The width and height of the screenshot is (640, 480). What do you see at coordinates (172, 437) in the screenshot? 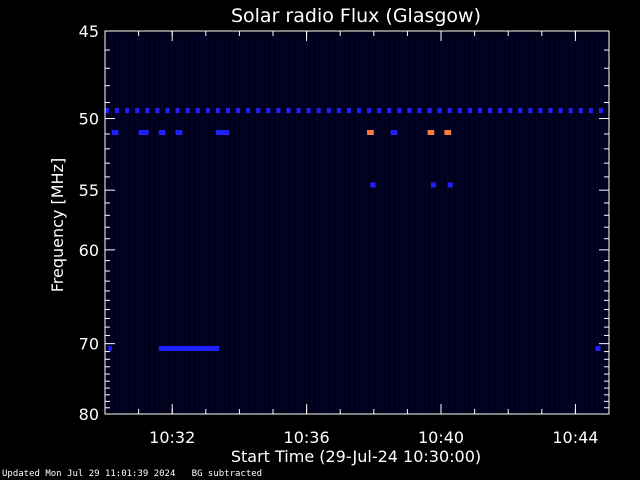
I see `x-tick-label: 10:32` at bounding box center [172, 437].